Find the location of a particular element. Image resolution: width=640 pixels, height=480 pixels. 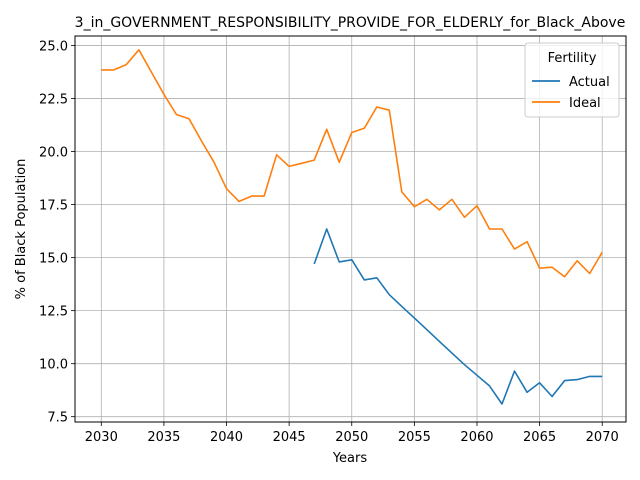

legend-box is located at coordinates (572, 80).